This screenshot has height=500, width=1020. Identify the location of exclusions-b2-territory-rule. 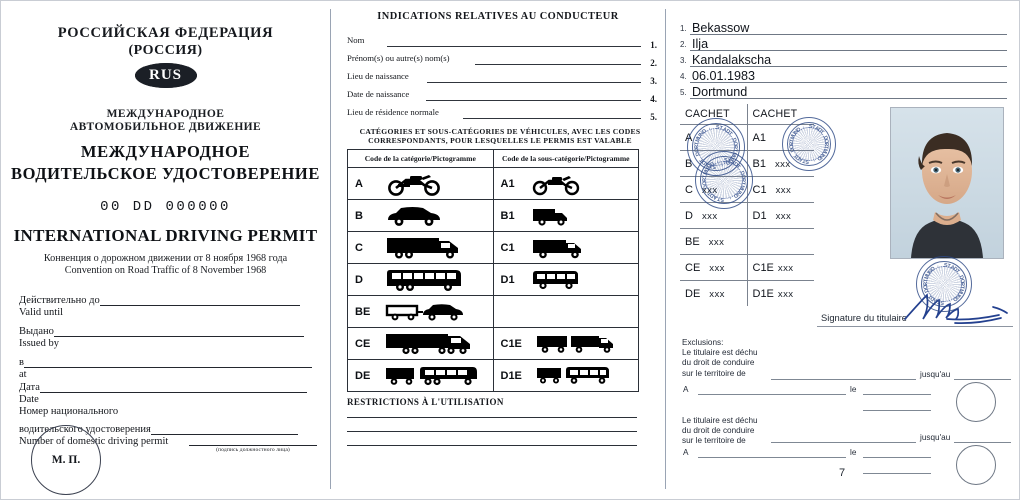
(843, 442).